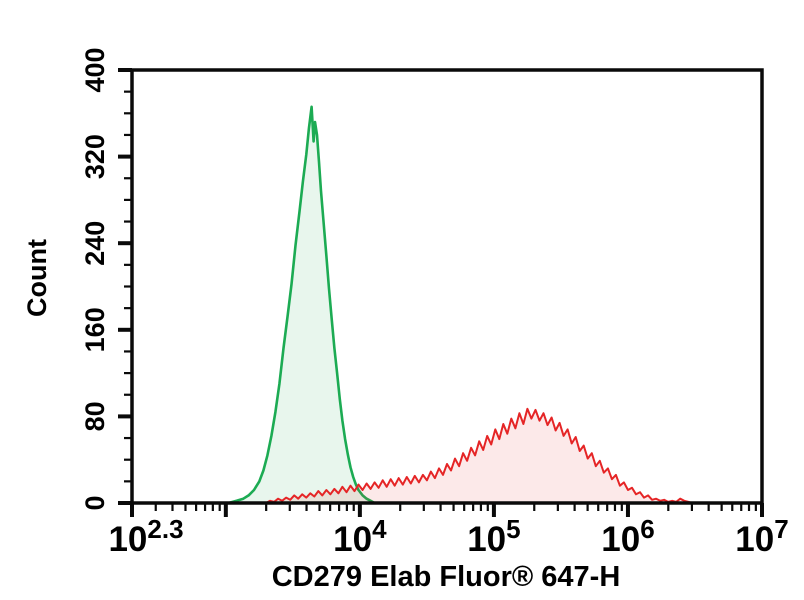  I want to click on y-tick-label: 240, so click(95, 243).